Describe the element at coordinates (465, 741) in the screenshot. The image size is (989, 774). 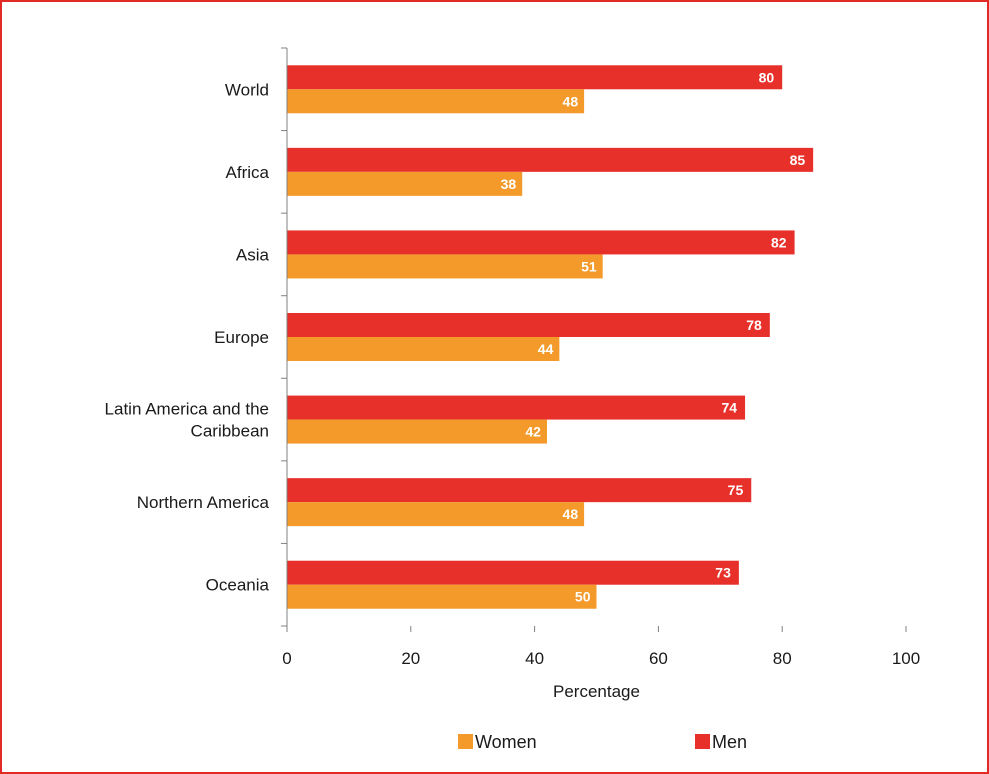
I see `legend-swatch-women` at that location.